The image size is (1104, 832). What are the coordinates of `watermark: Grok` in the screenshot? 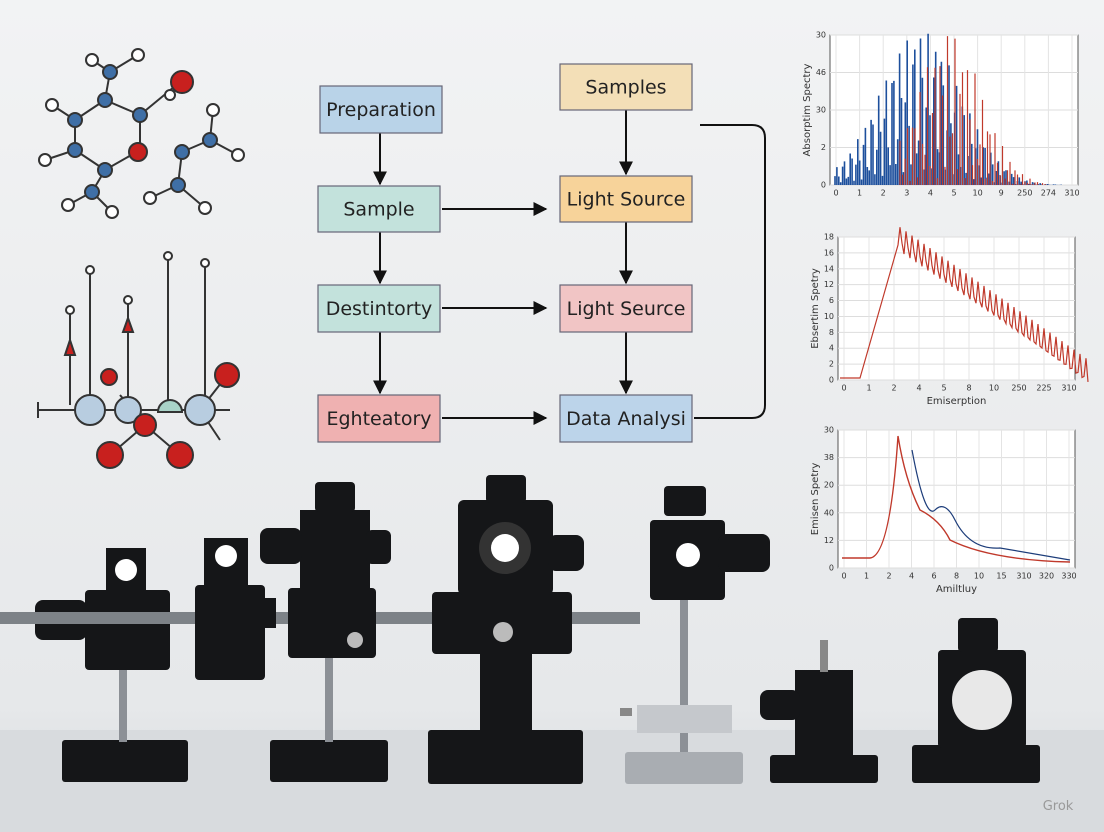 It's located at (1058, 806).